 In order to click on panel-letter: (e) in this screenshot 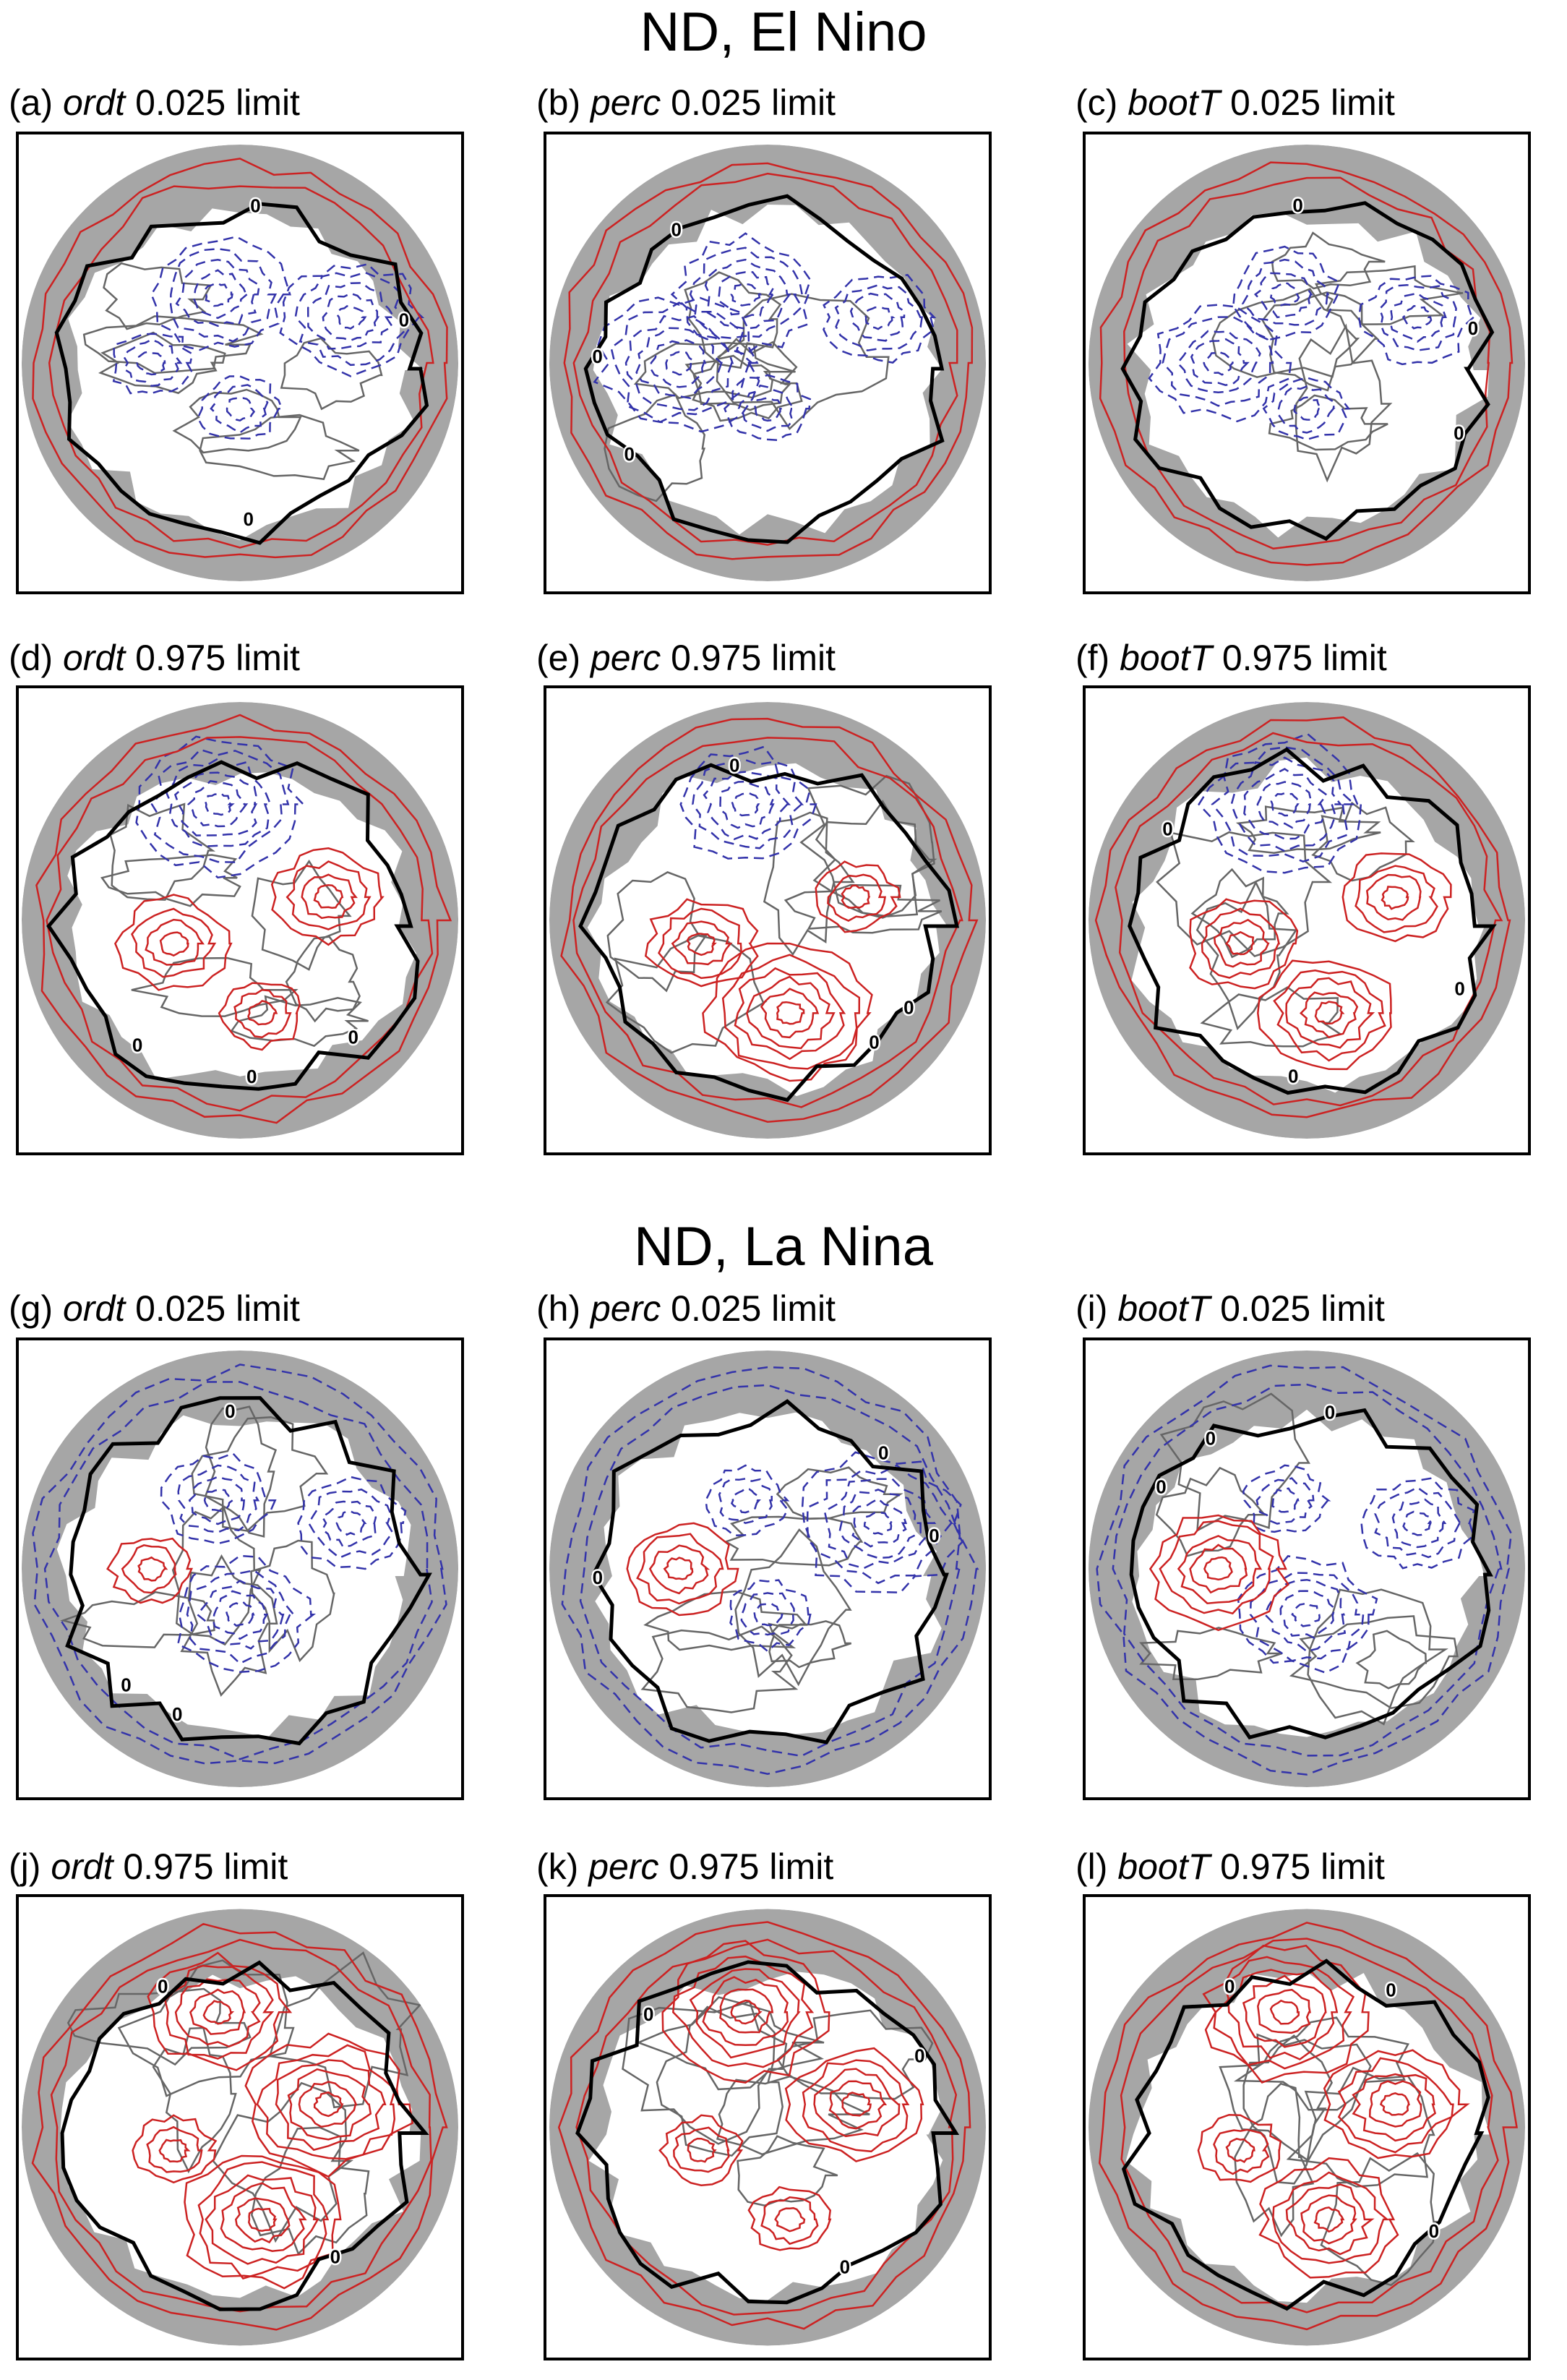, I will do `click(563, 658)`.